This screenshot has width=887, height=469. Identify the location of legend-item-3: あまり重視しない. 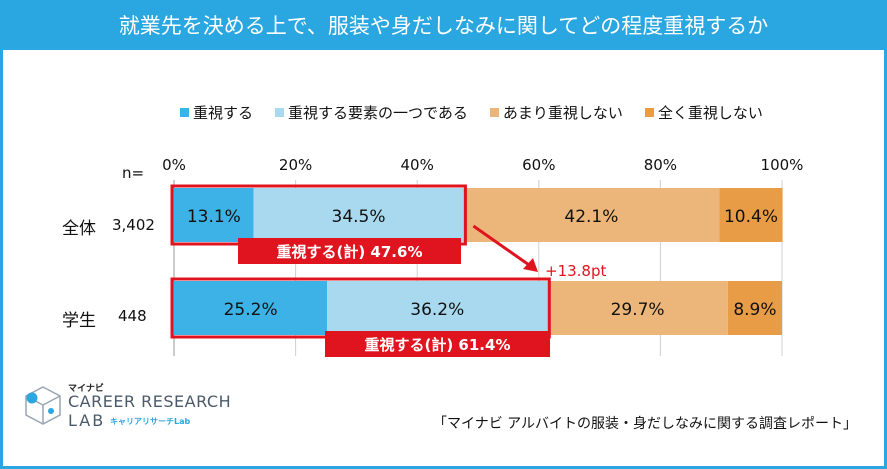
(556, 112).